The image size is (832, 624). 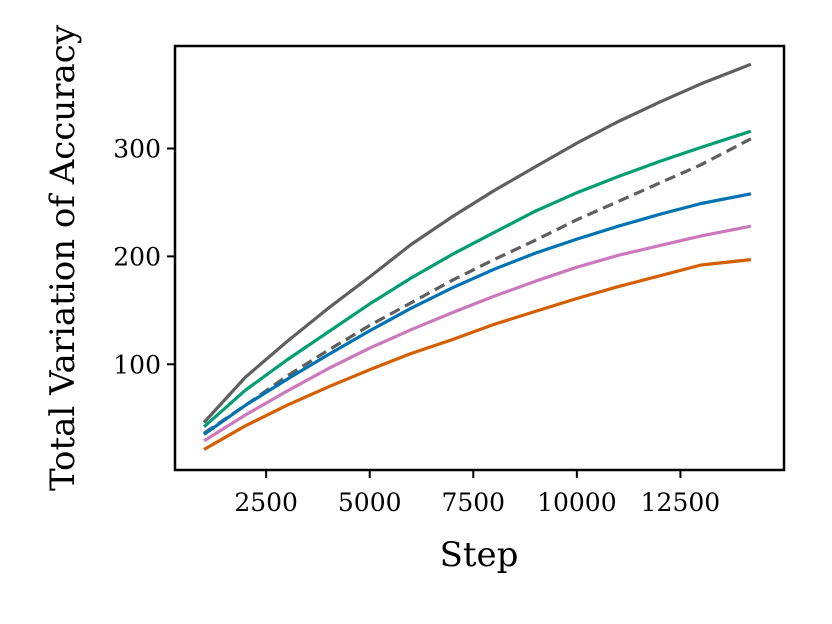 I want to click on x-tick-label: 5000, so click(x=370, y=502).